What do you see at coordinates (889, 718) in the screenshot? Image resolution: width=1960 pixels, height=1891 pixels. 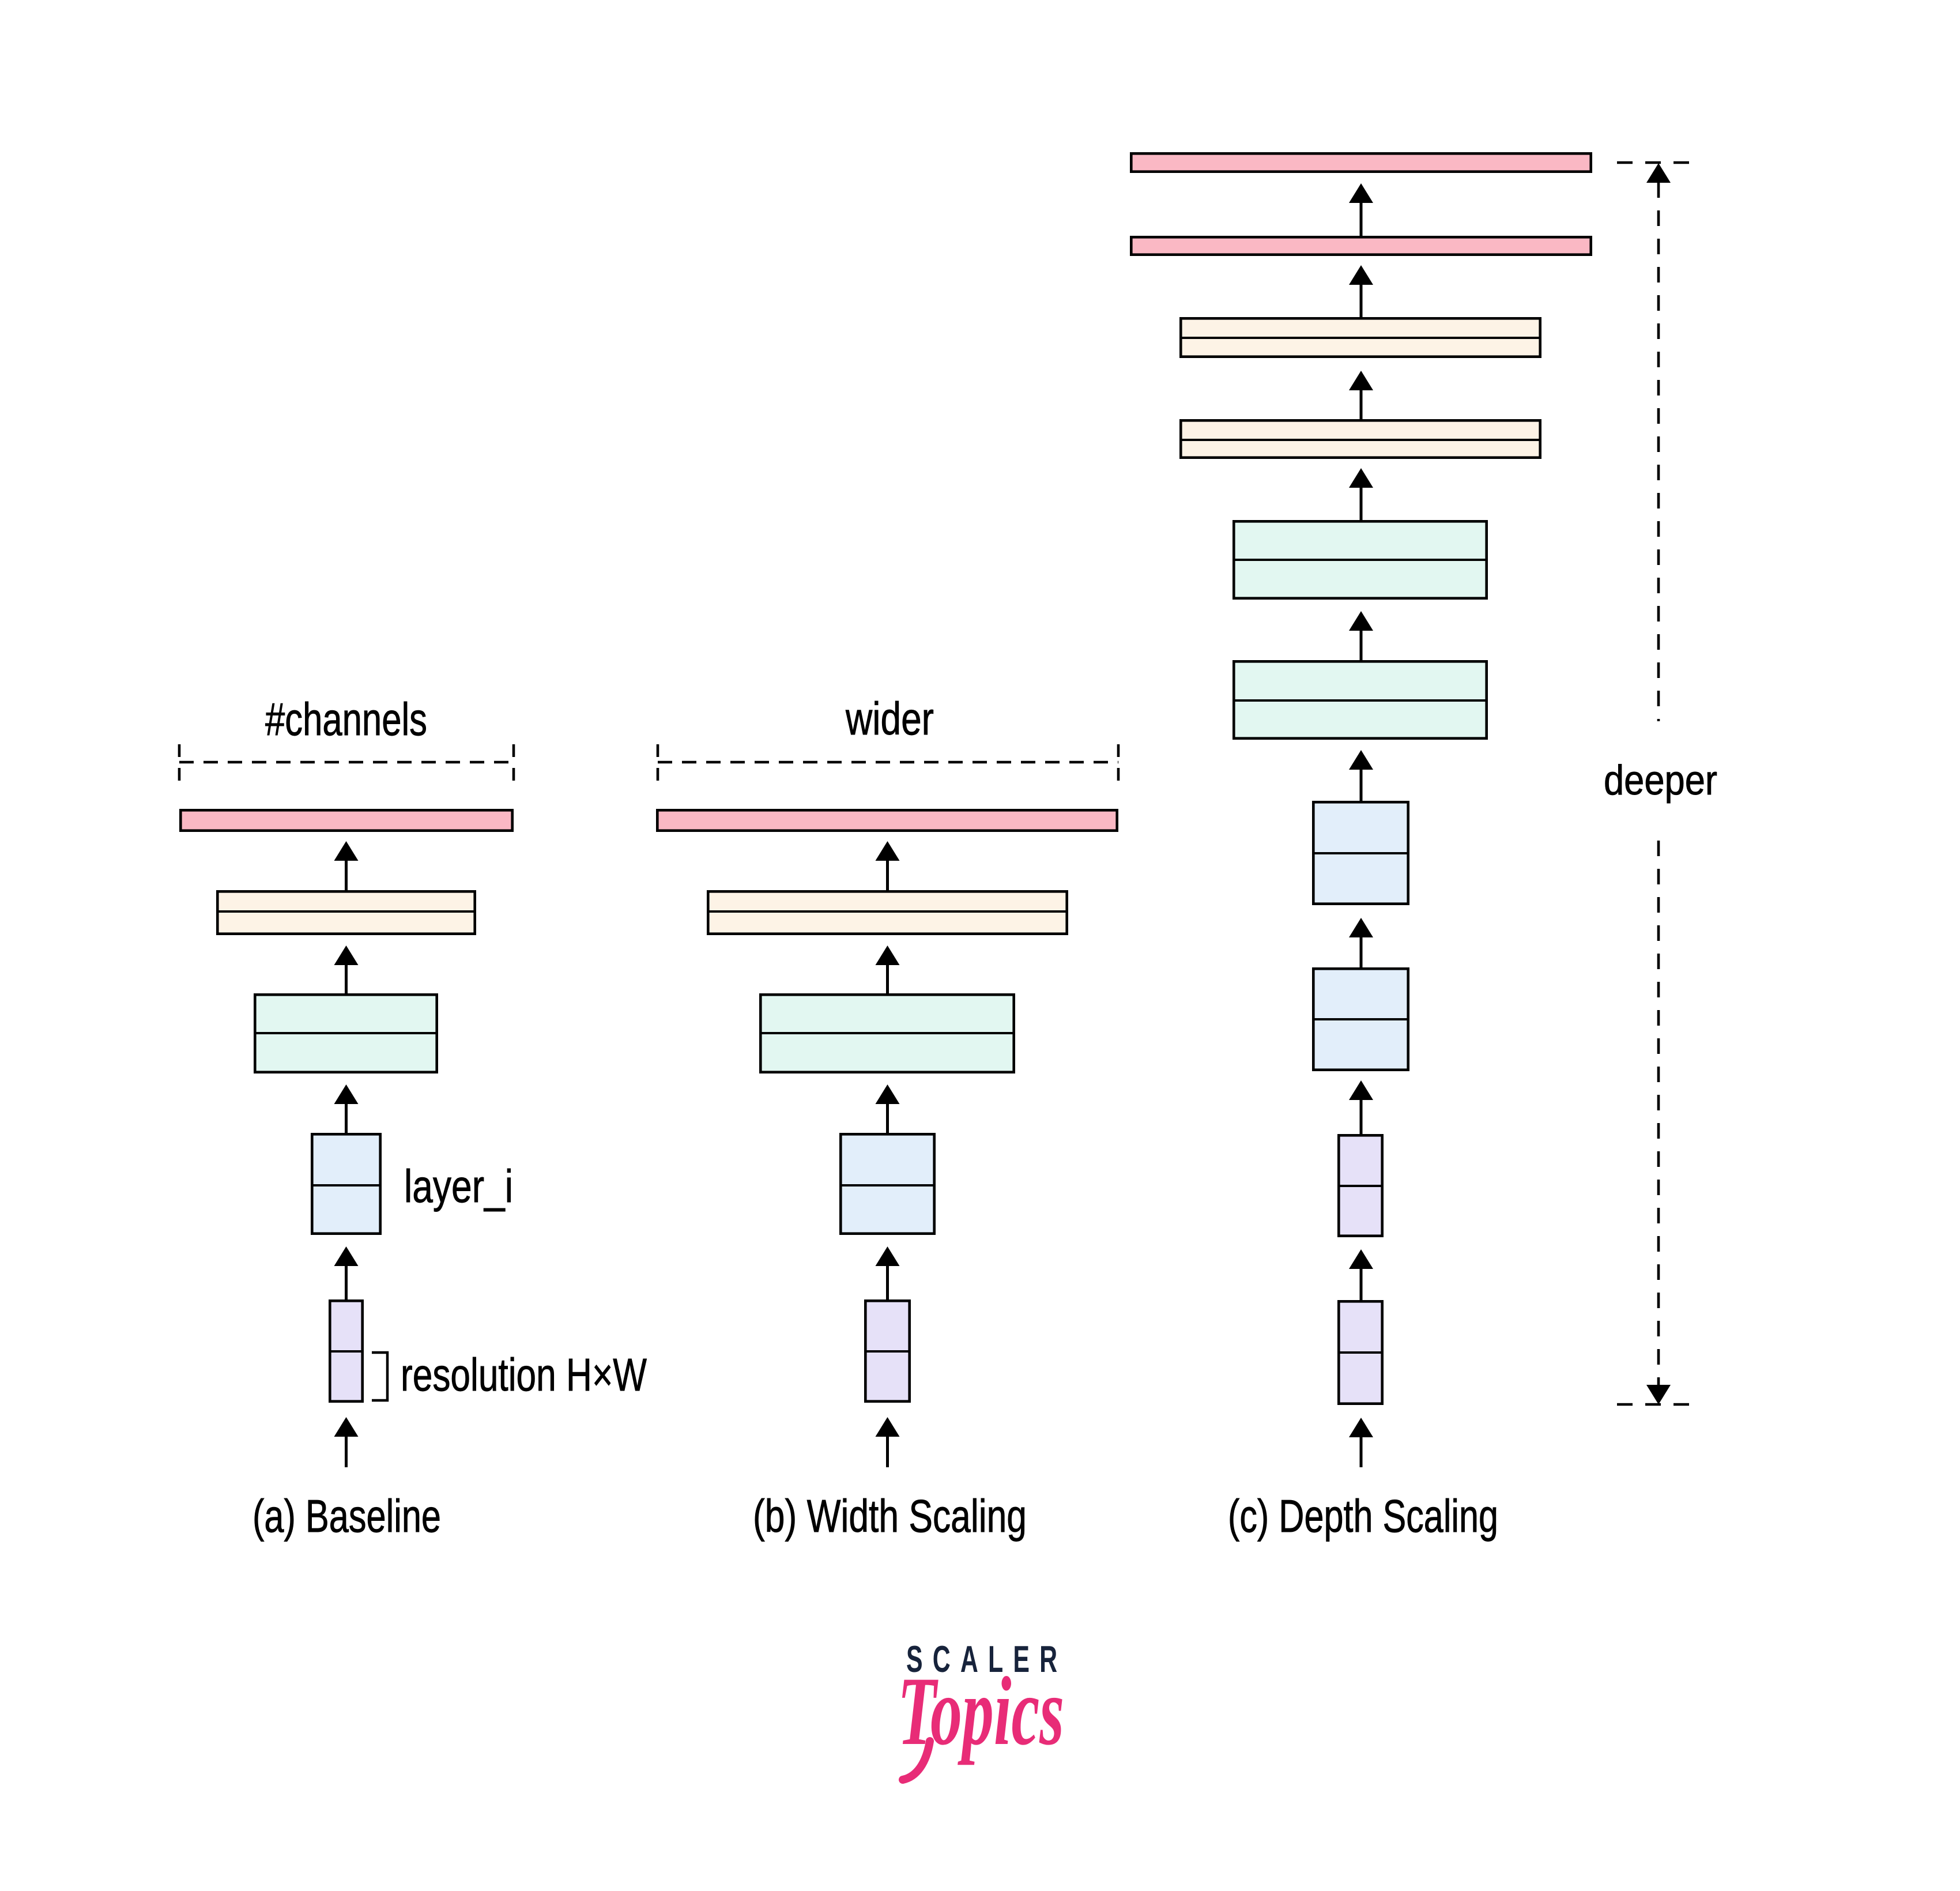 I see `svg-text: wider` at bounding box center [889, 718].